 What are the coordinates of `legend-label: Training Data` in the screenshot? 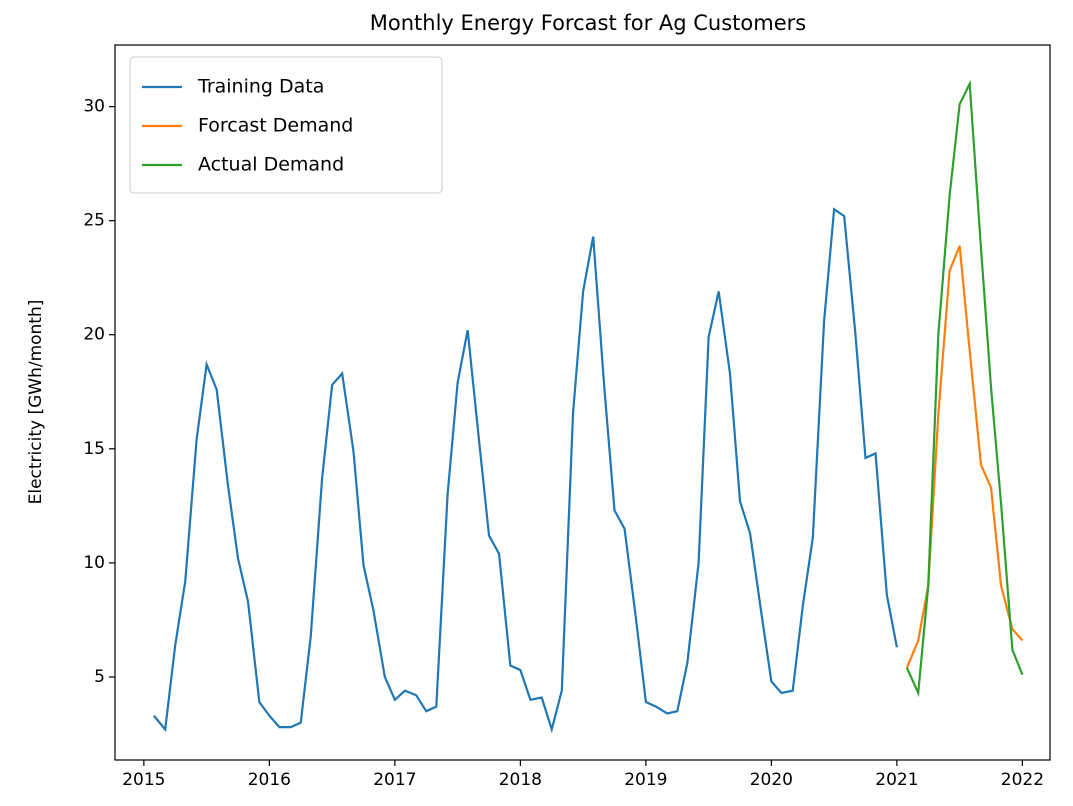 It's located at (260, 87).